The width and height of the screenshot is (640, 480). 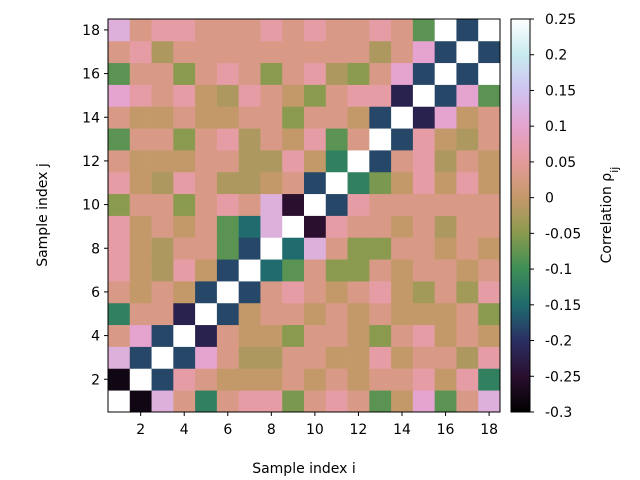 I want to click on heatmap-cell-i17-j5, so click(x=467, y=314).